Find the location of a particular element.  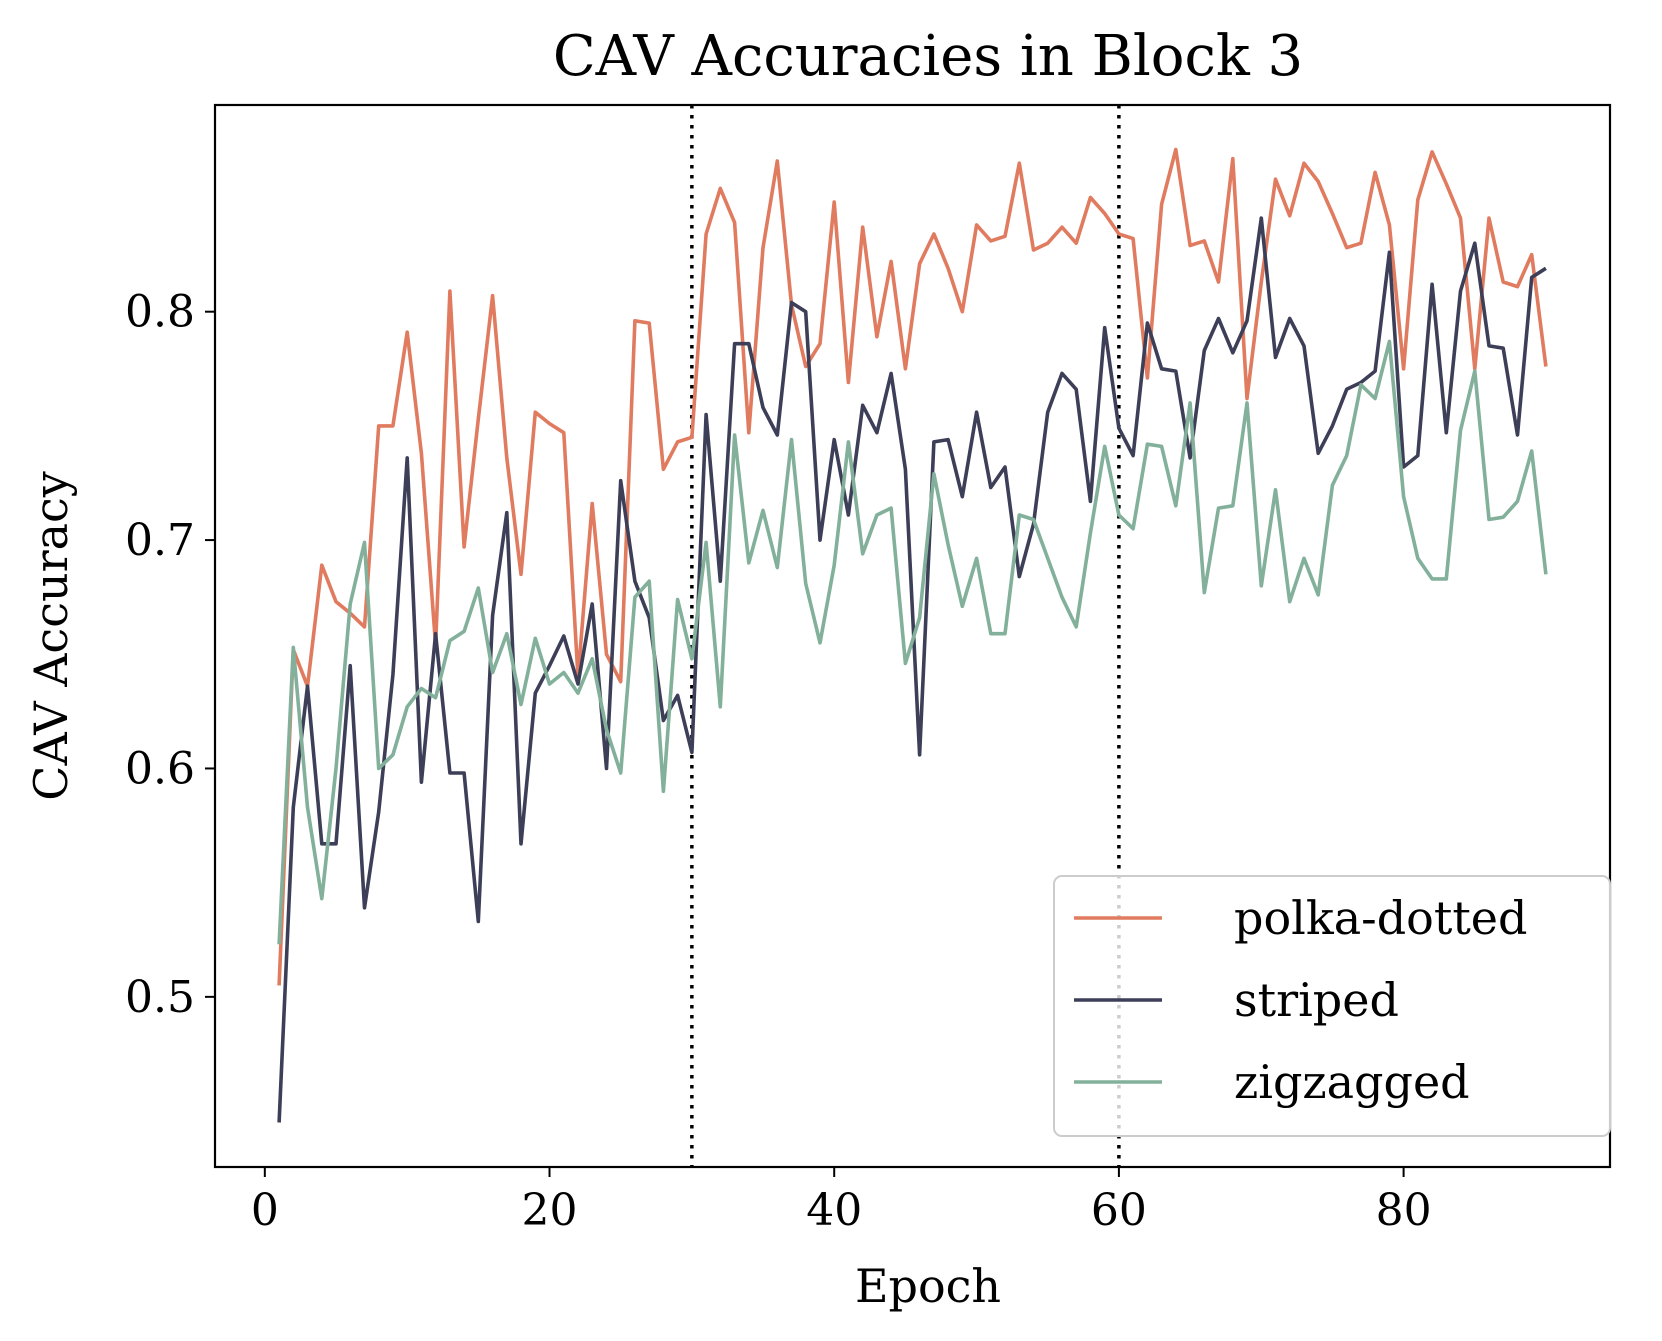

y-tick-label: 0.7 is located at coordinates (160, 540).